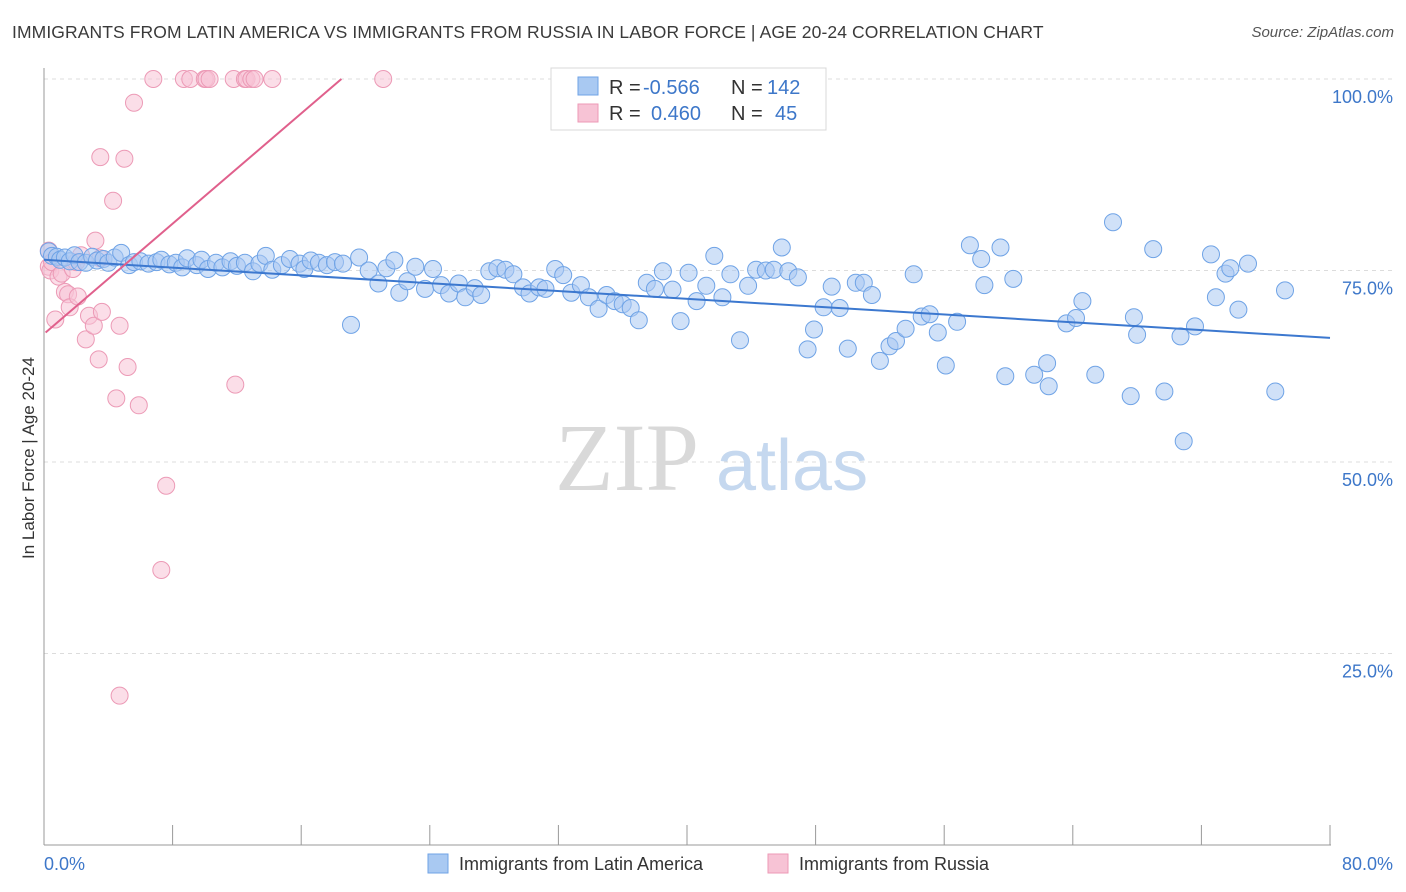 This screenshot has width=1406, height=892. I want to click on watermark: ZIP atlas, so click(711, 457).